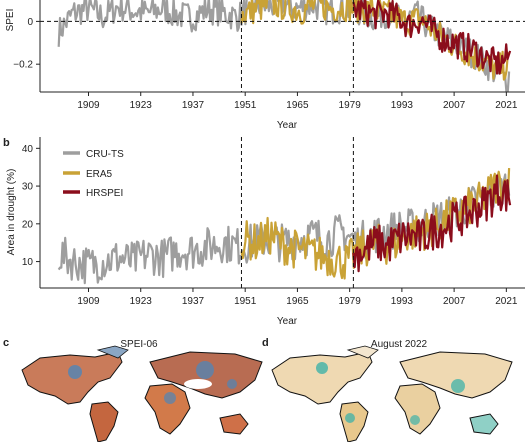 This screenshot has width=530, height=442. What do you see at coordinates (28, 224) in the screenshot?
I see `panel-b-y-tick-label-20: 20` at bounding box center [28, 224].